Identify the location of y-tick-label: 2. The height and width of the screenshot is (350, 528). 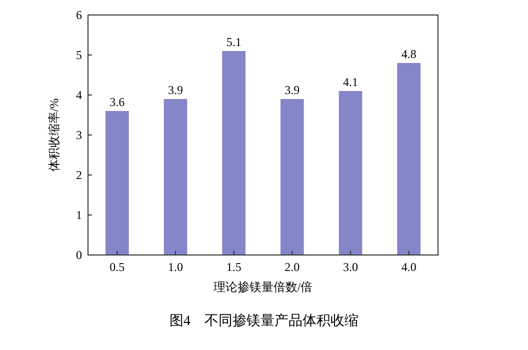
(79, 175).